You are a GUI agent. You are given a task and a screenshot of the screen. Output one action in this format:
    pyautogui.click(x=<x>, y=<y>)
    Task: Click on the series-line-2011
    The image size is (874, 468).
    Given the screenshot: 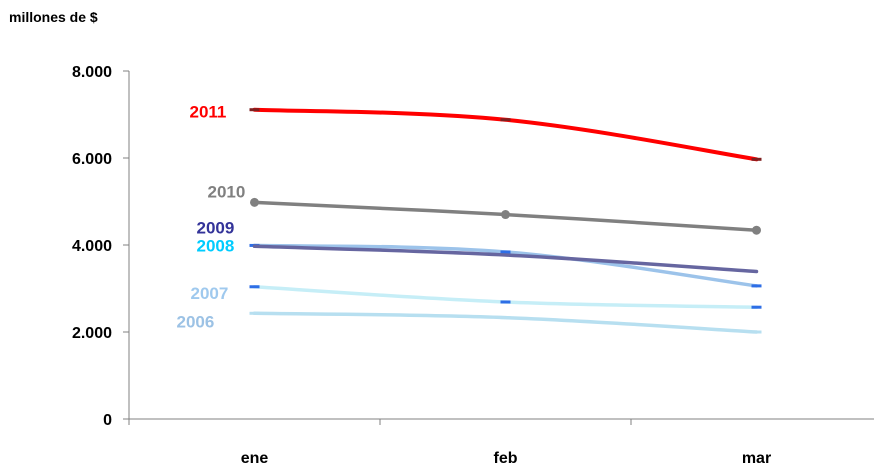 What is the action you would take?
    pyautogui.click(x=505, y=134)
    